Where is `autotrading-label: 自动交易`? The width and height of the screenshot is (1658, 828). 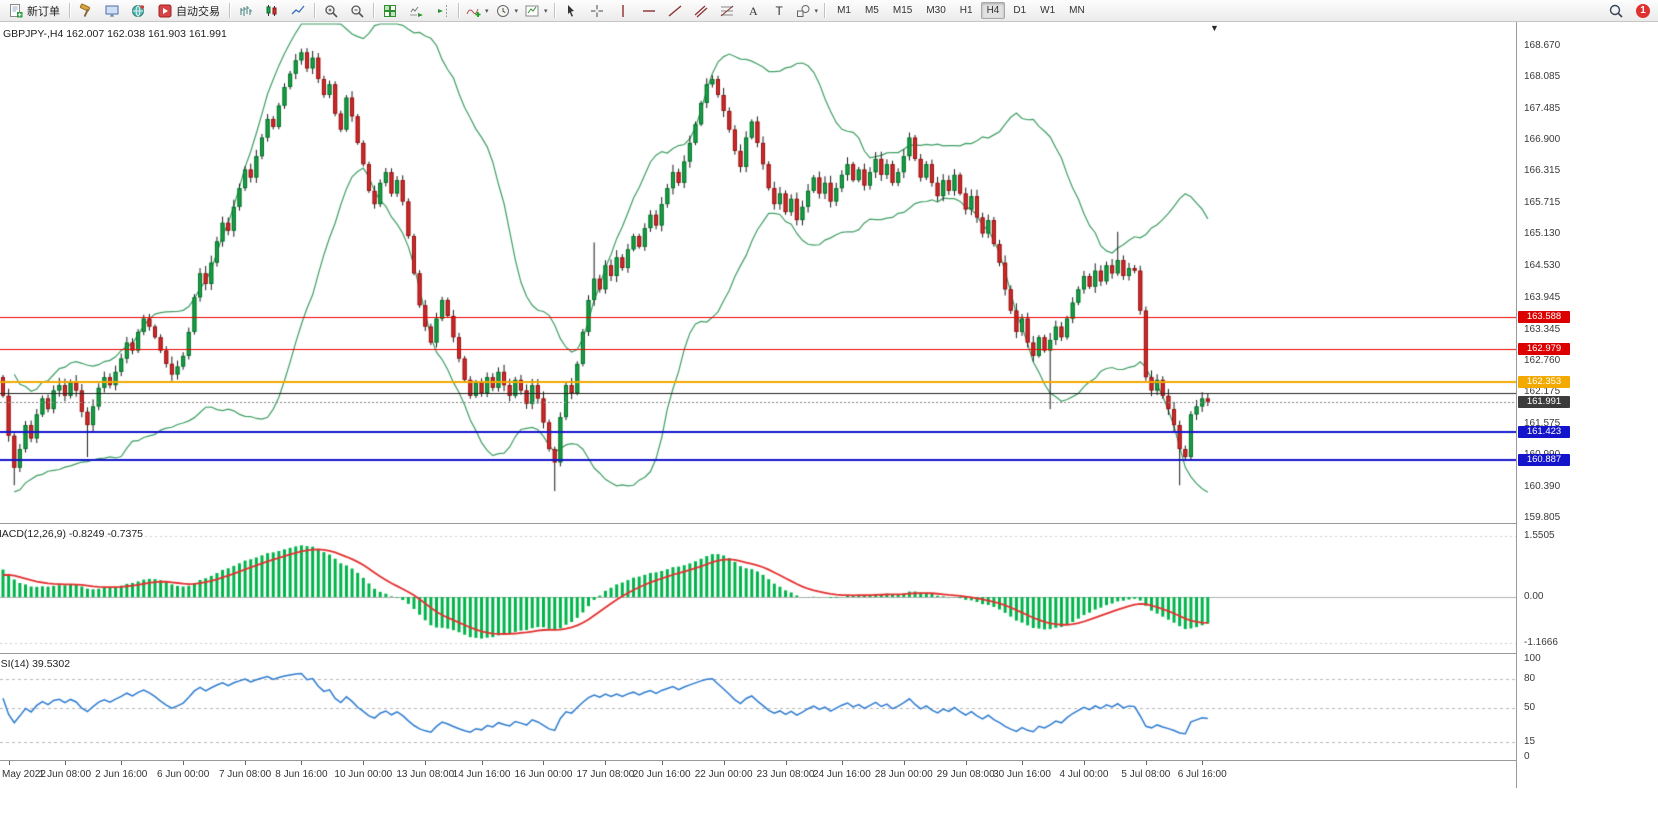
autotrading-label: 自动交易 is located at coordinates (198, 11).